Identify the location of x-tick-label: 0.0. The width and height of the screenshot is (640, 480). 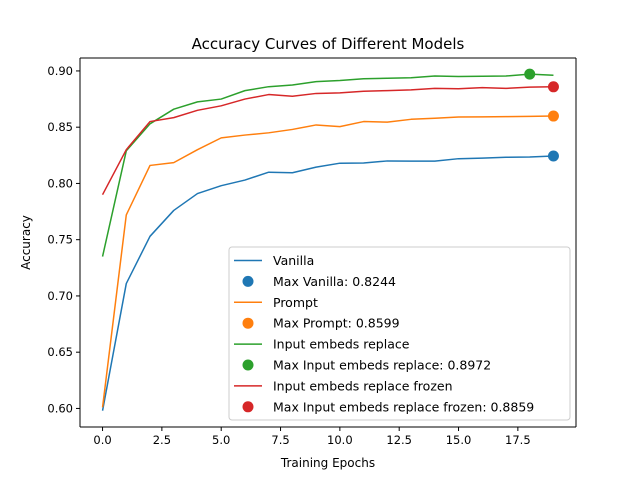
(102, 440).